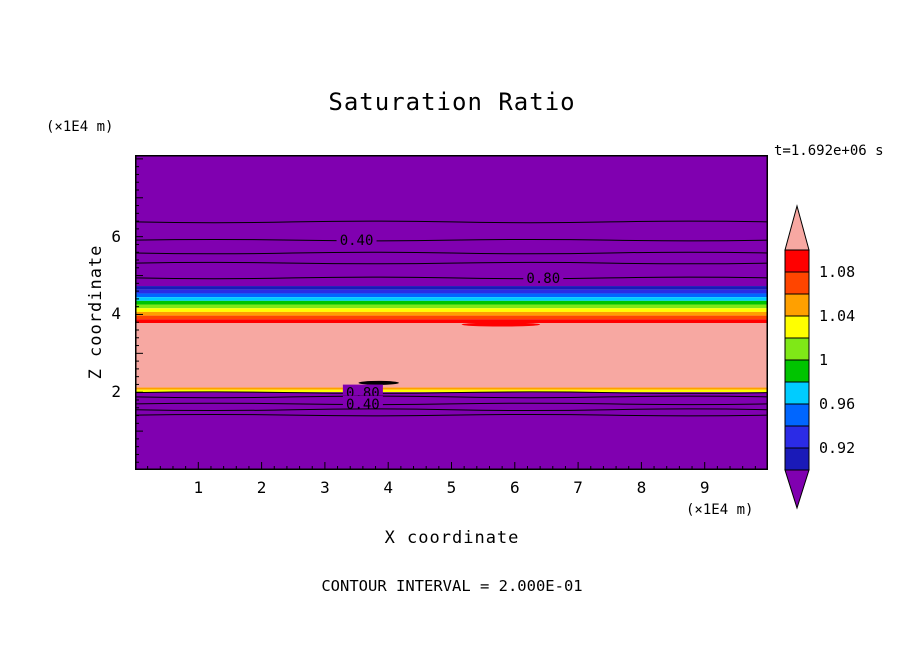 This screenshot has height=654, width=904. I want to click on x-axis-title: X coordinate, so click(452, 538).